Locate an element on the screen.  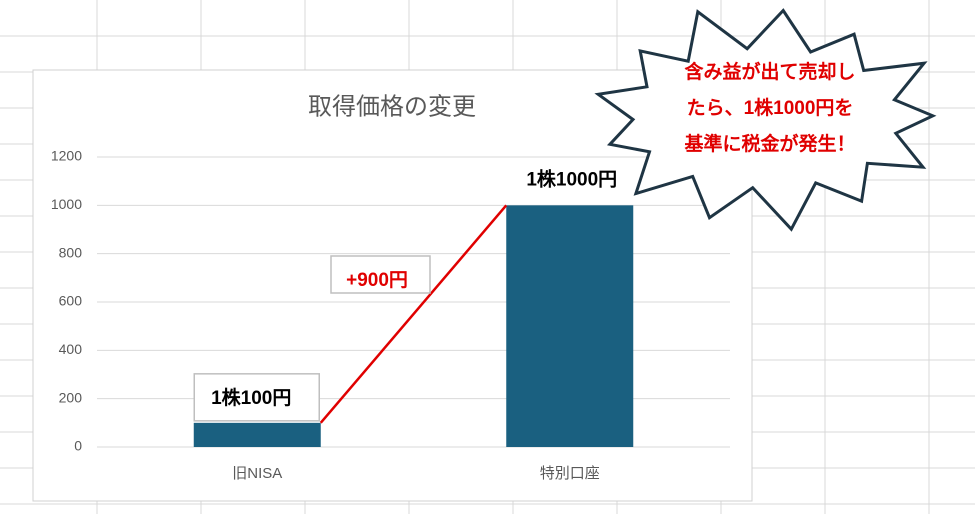
y-tick-label: 200 is located at coordinates (71, 397).